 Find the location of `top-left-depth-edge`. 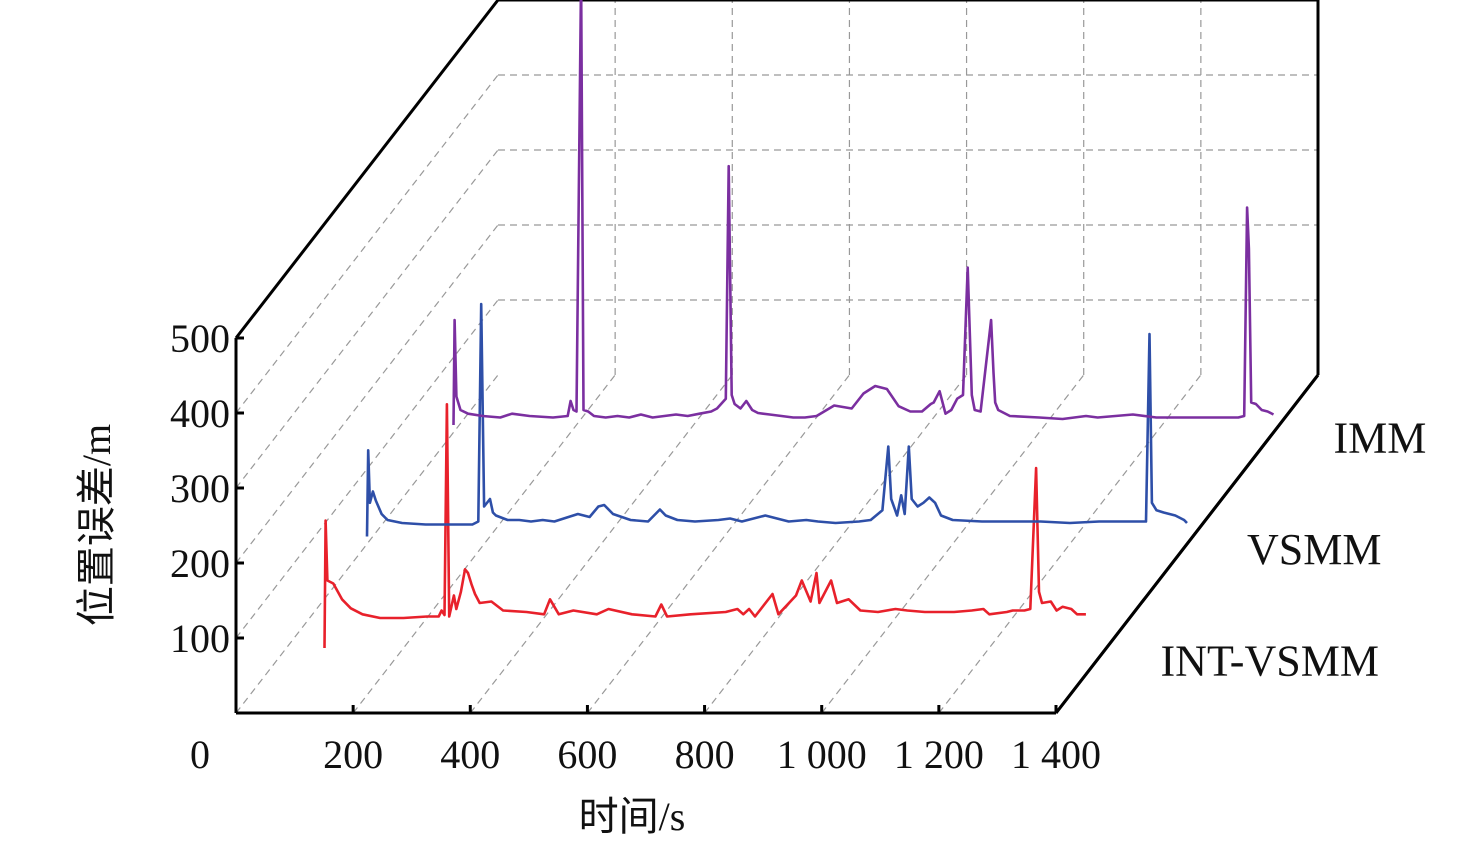

top-left-depth-edge is located at coordinates (367, 169).